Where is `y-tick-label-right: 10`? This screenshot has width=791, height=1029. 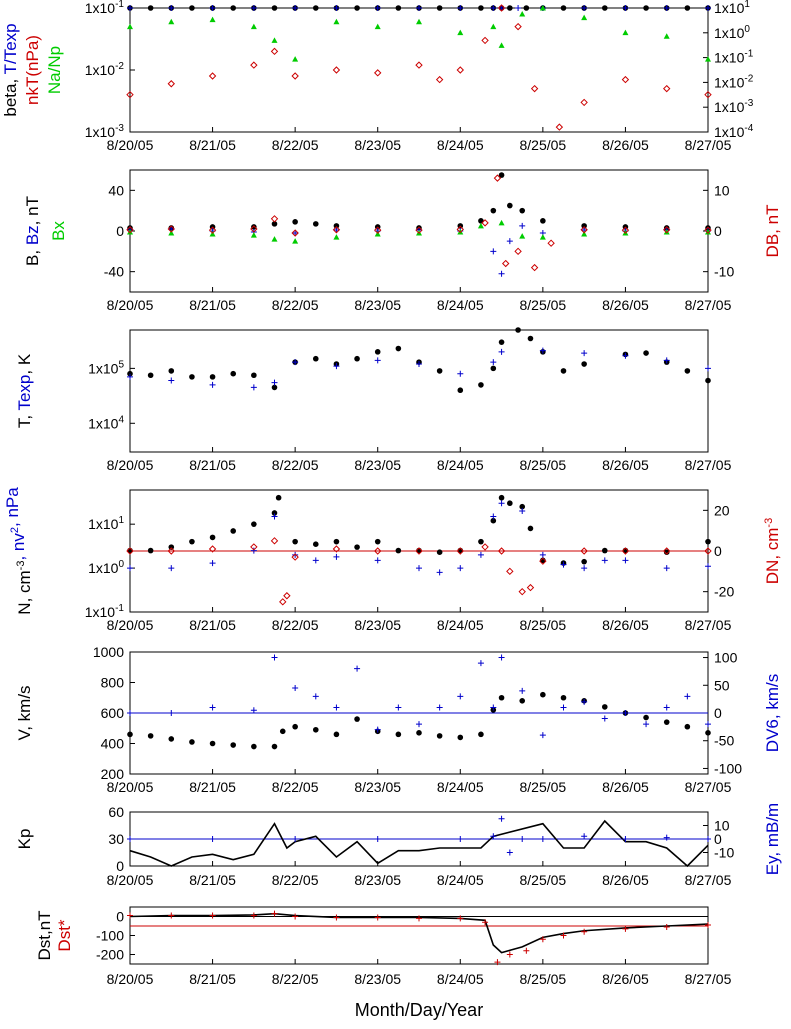
y-tick-label-right: 10 is located at coordinates (722, 826).